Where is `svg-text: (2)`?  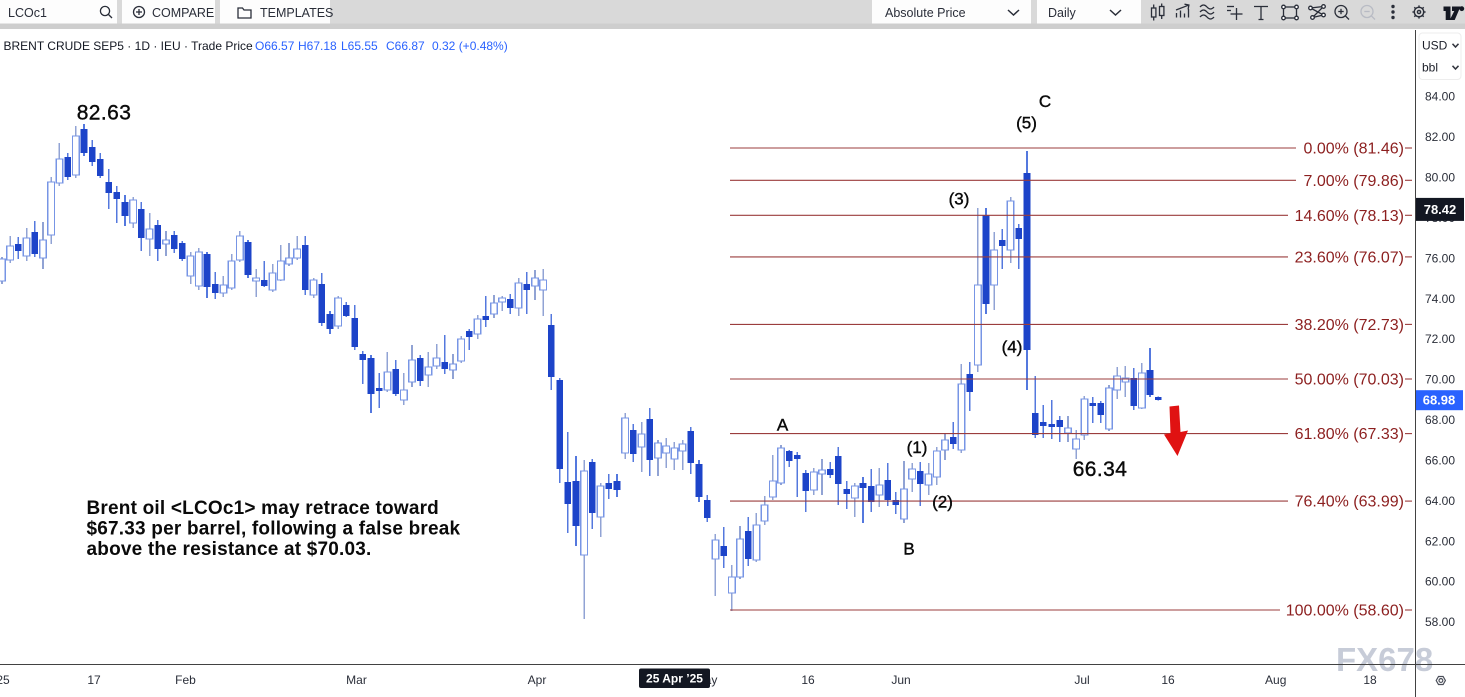
svg-text: (2) is located at coordinates (942, 502).